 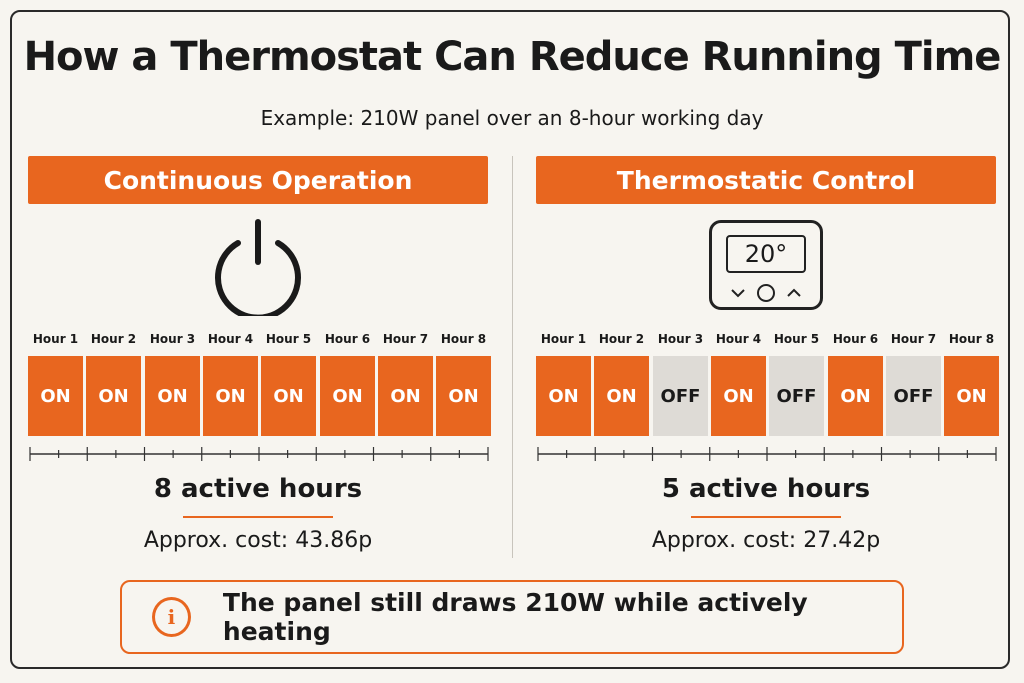 I want to click on chevron-up-icon, so click(x=794, y=292).